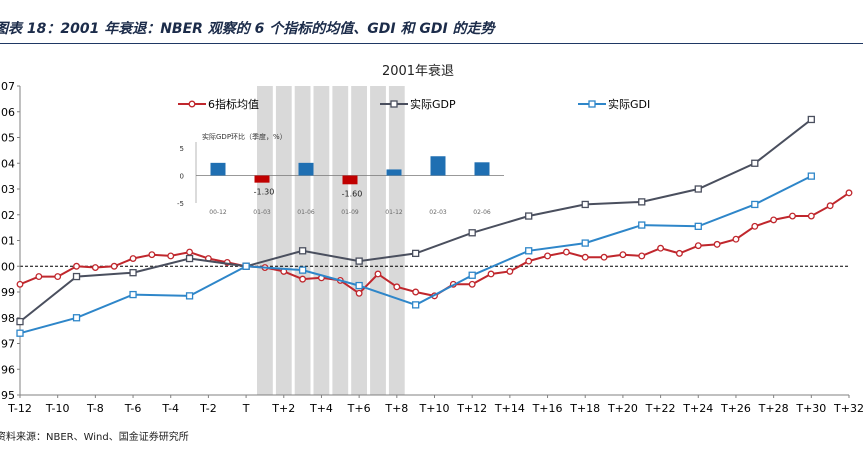 The image size is (863, 449). Describe the element at coordinates (283, 408) in the screenshot. I see `x-tick-label: T+2` at that location.